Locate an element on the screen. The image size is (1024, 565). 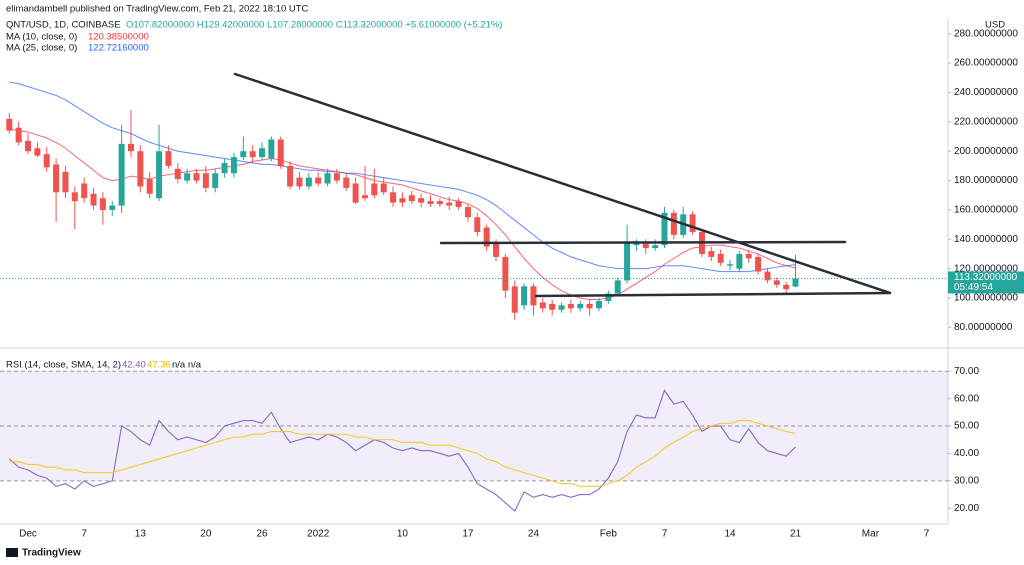
y-tick-label: 280.00000000 is located at coordinates (986, 33).